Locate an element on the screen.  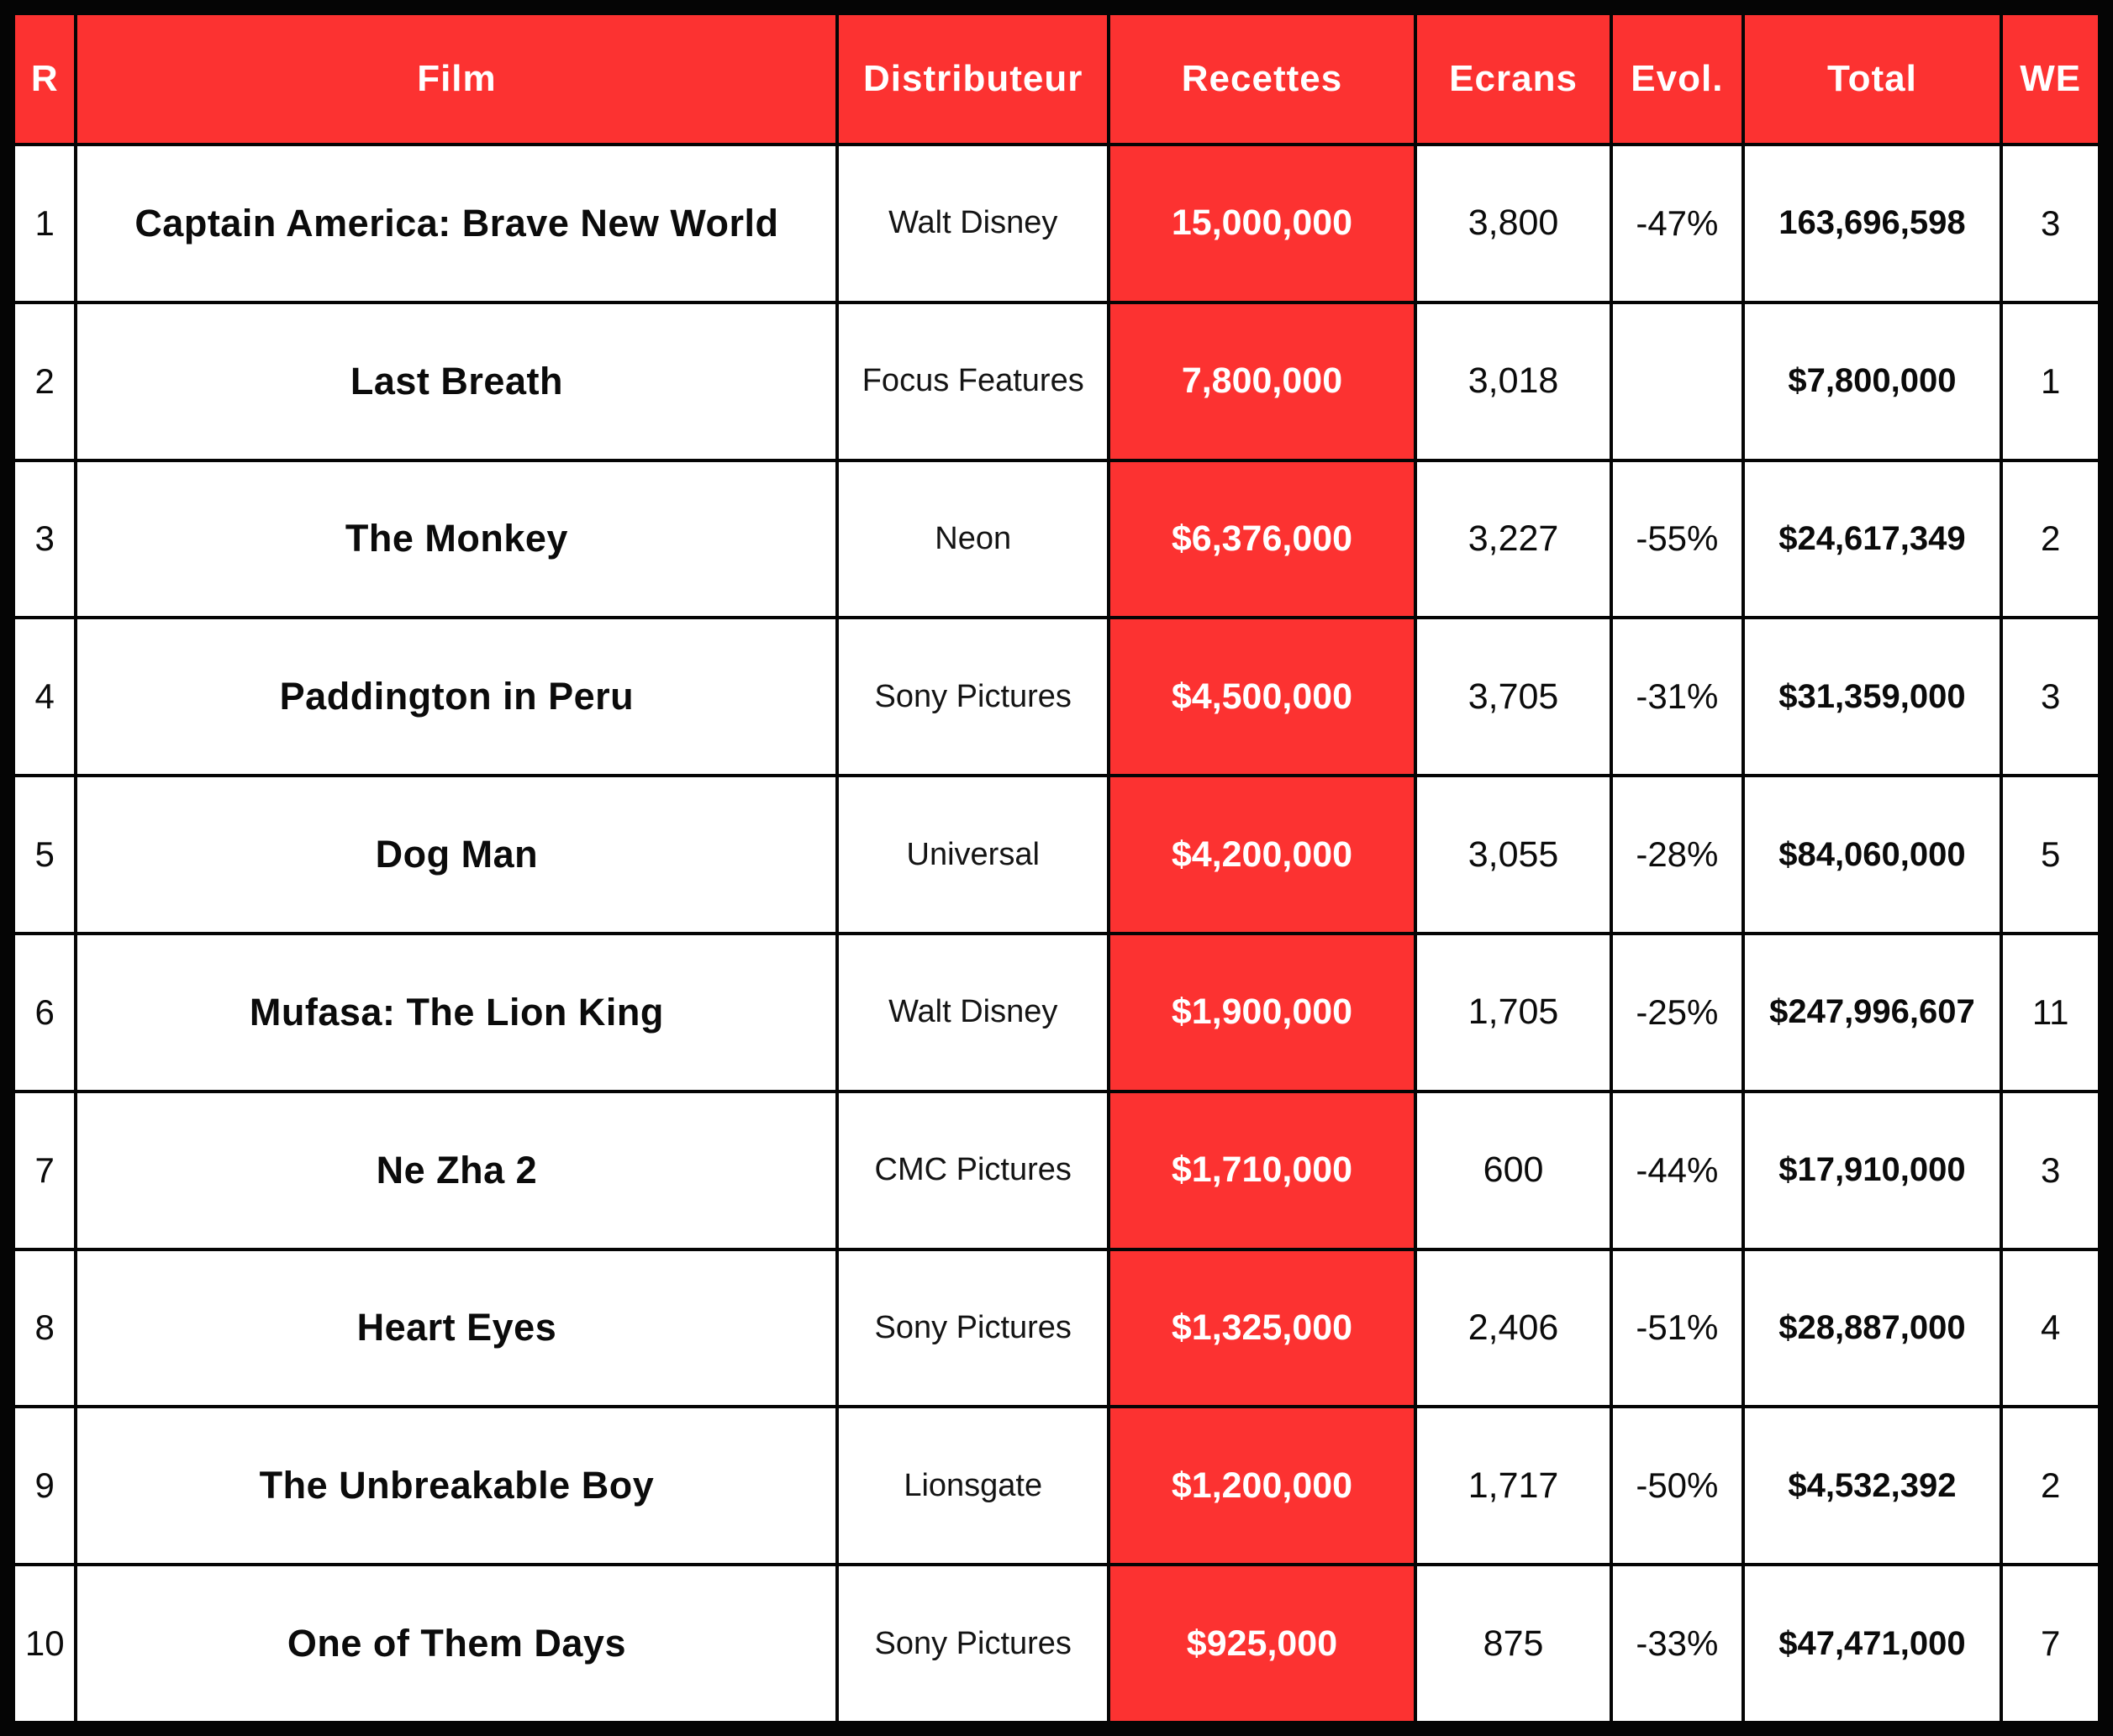
total-cell: $7,800,000 is located at coordinates (1873, 381).